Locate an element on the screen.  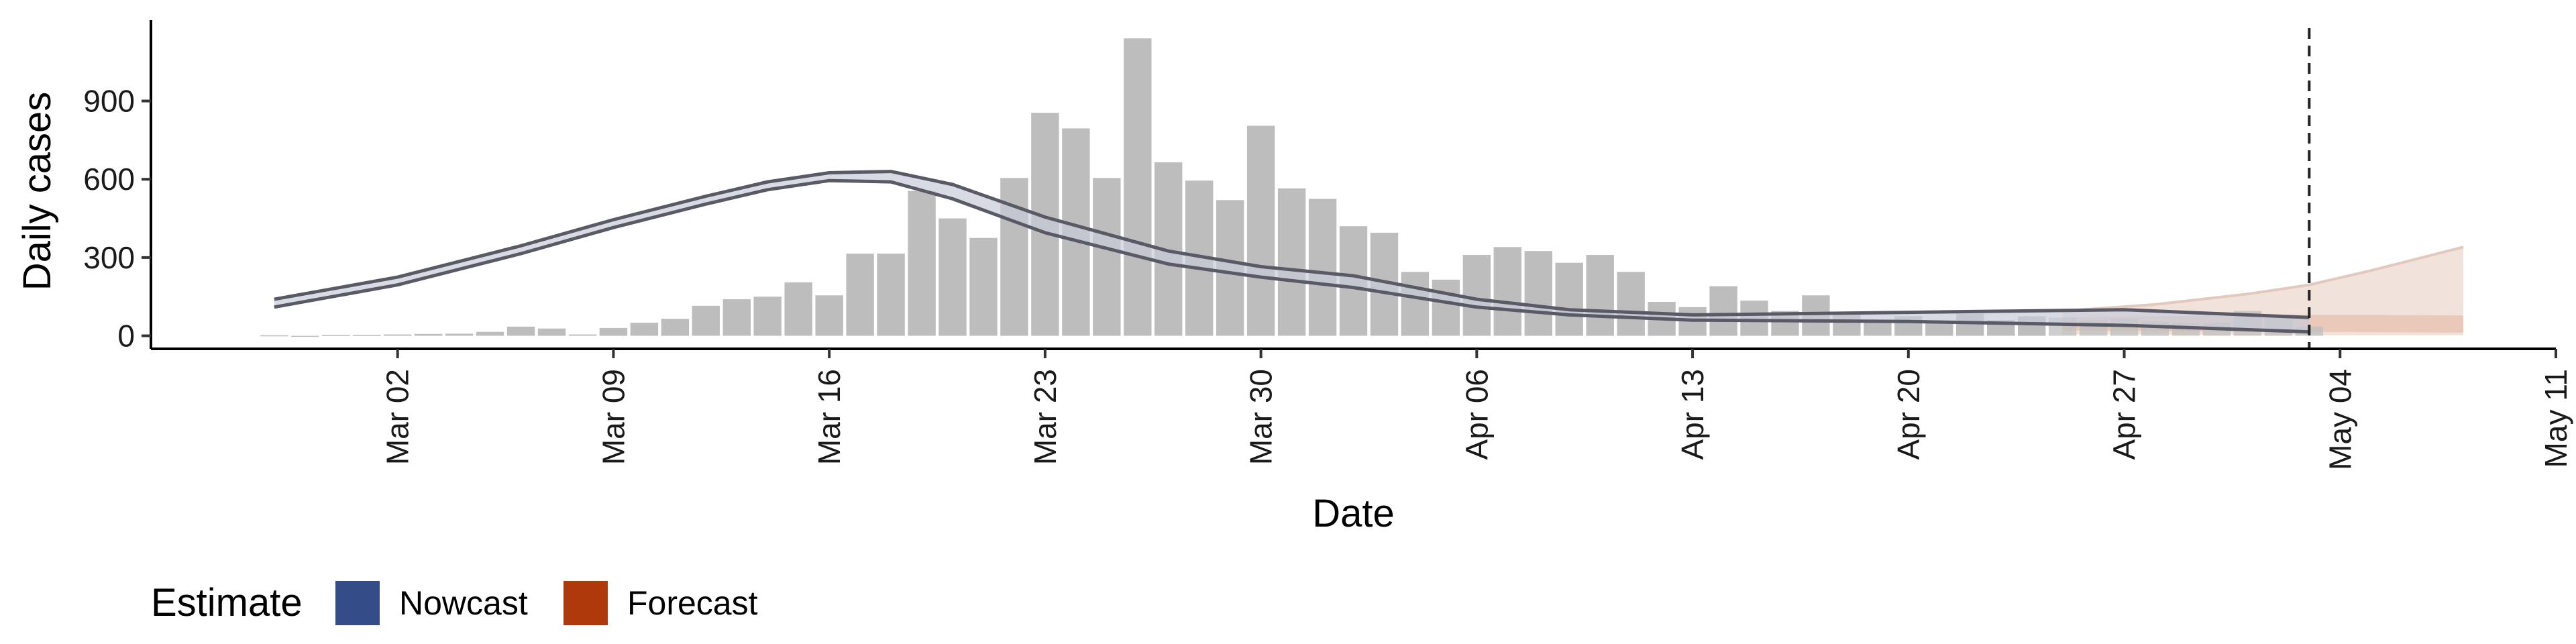
legend-swatch-nowcast is located at coordinates (357, 603).